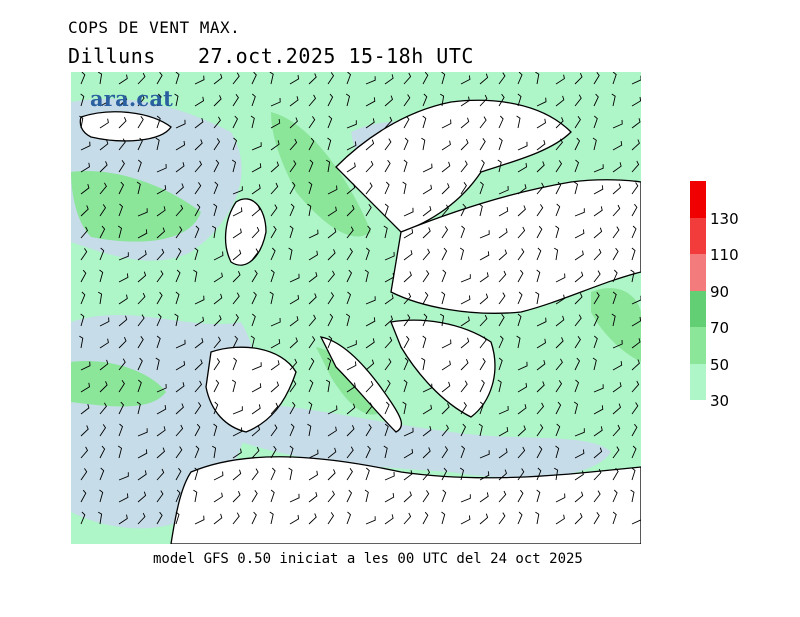 The width and height of the screenshot is (800, 617). Describe the element at coordinates (132, 98) in the screenshot. I see `ara-cat-logo: ara.cat` at that location.